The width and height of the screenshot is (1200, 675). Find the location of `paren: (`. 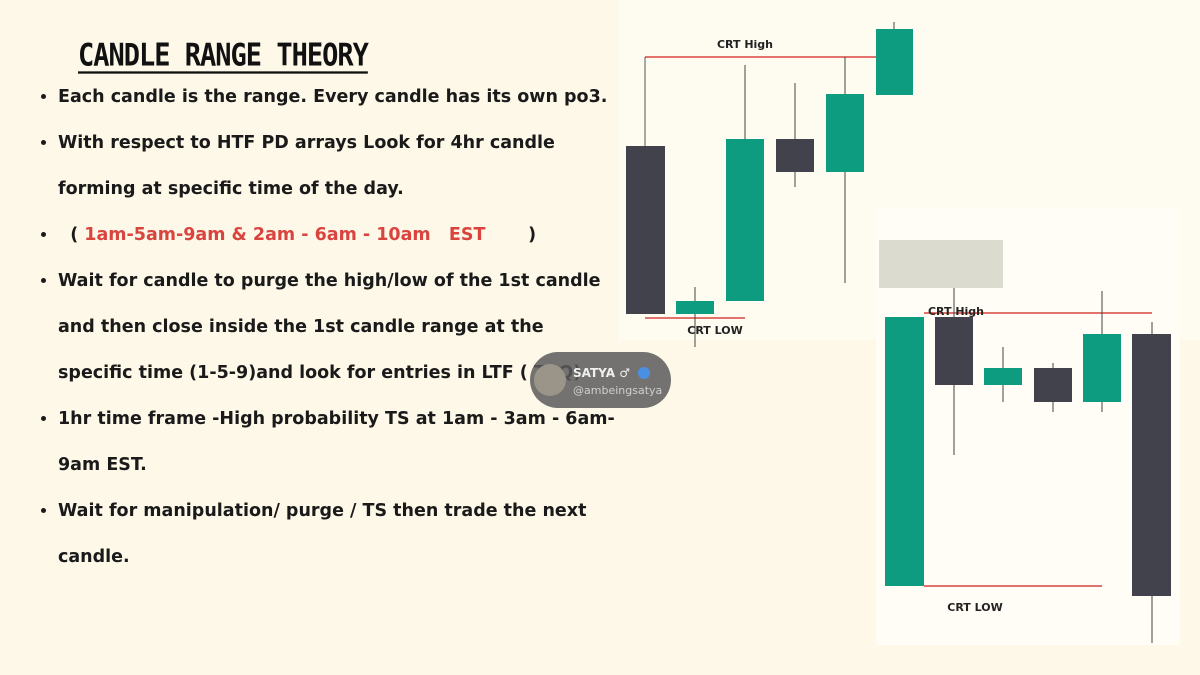

paren: ( is located at coordinates (74, 235).